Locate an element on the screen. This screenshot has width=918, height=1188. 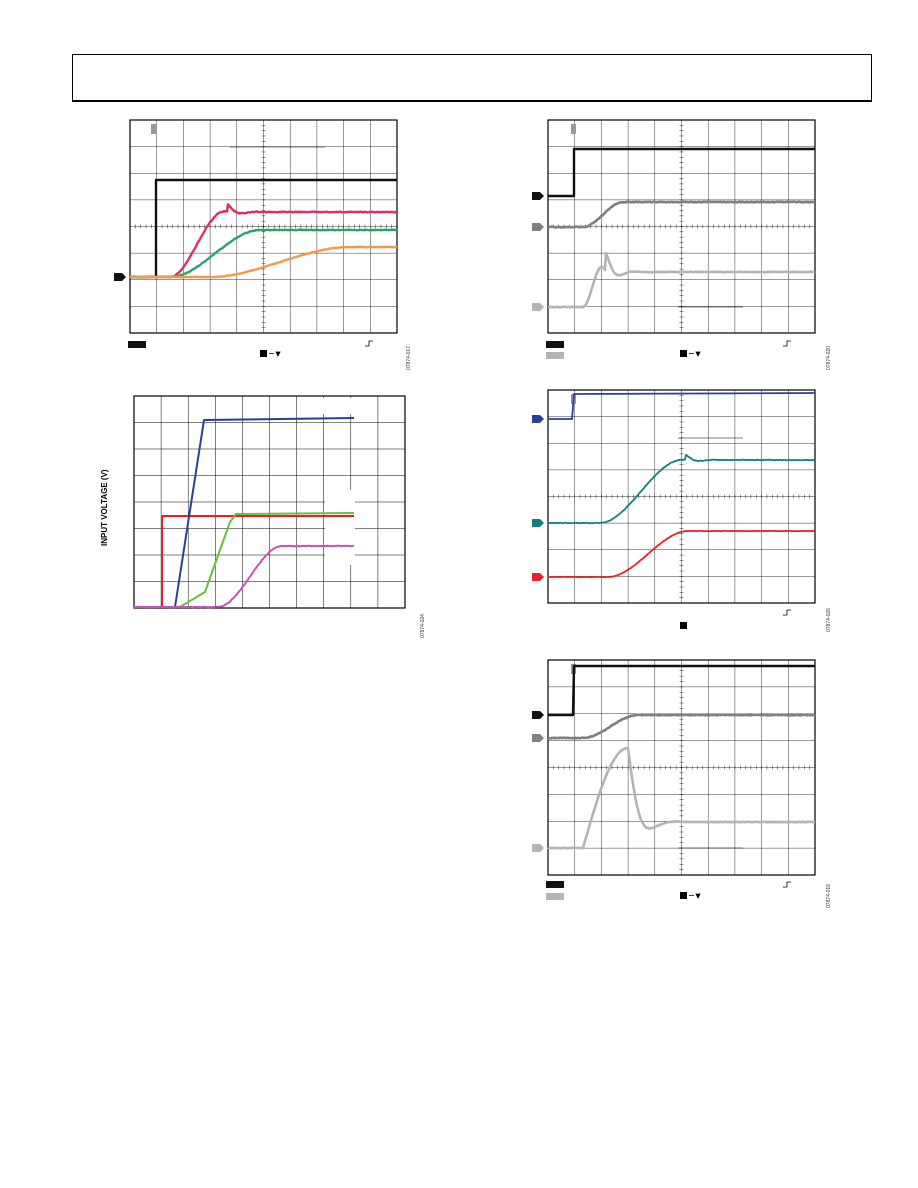
fig1-time-icon-arrow is located at coordinates (274, 354).